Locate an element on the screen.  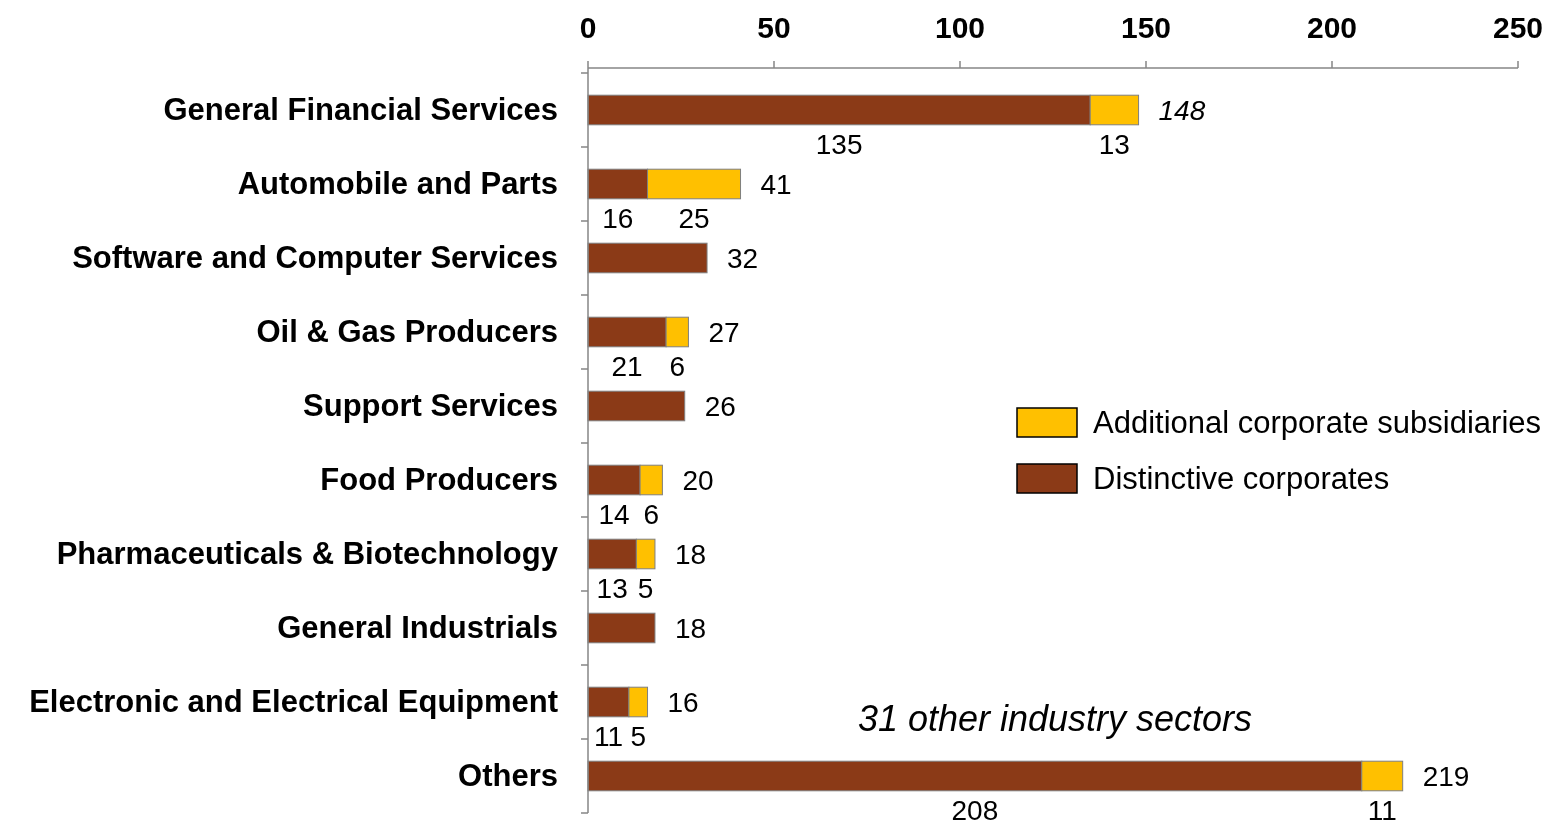
data-label: 25 is located at coordinates (694, 218).